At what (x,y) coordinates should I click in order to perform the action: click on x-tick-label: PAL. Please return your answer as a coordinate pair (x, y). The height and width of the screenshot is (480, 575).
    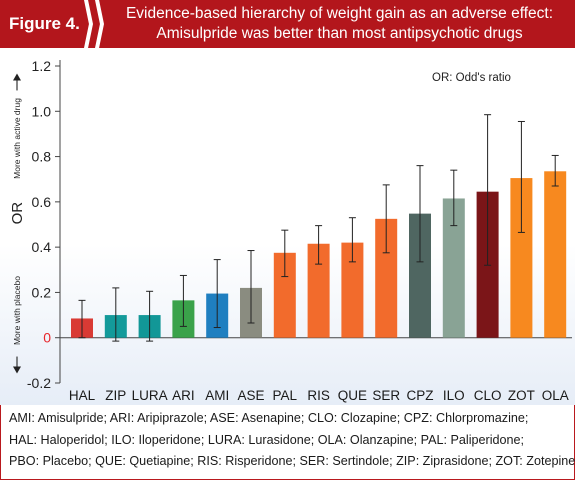
    Looking at the image, I should click on (285, 395).